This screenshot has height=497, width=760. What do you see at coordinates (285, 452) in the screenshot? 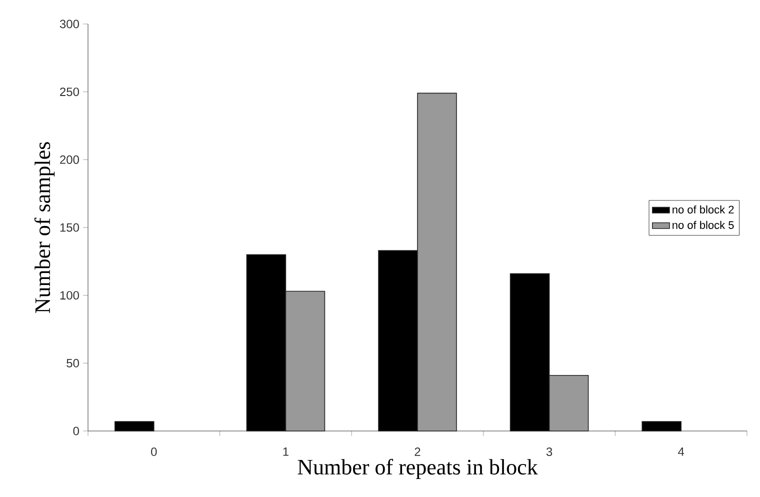
I see `x-tick-label: 1` at bounding box center [285, 452].